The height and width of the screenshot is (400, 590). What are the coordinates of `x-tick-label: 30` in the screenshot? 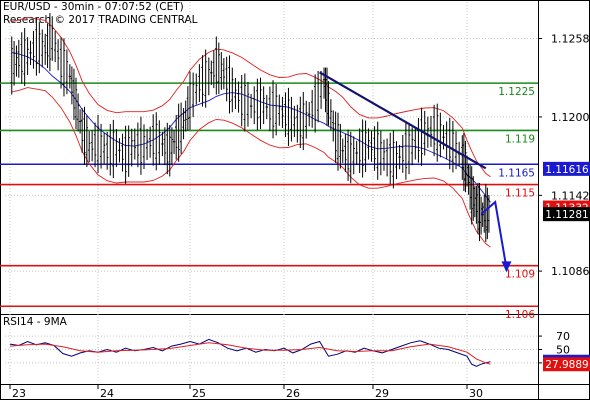 It's located at (476, 393).